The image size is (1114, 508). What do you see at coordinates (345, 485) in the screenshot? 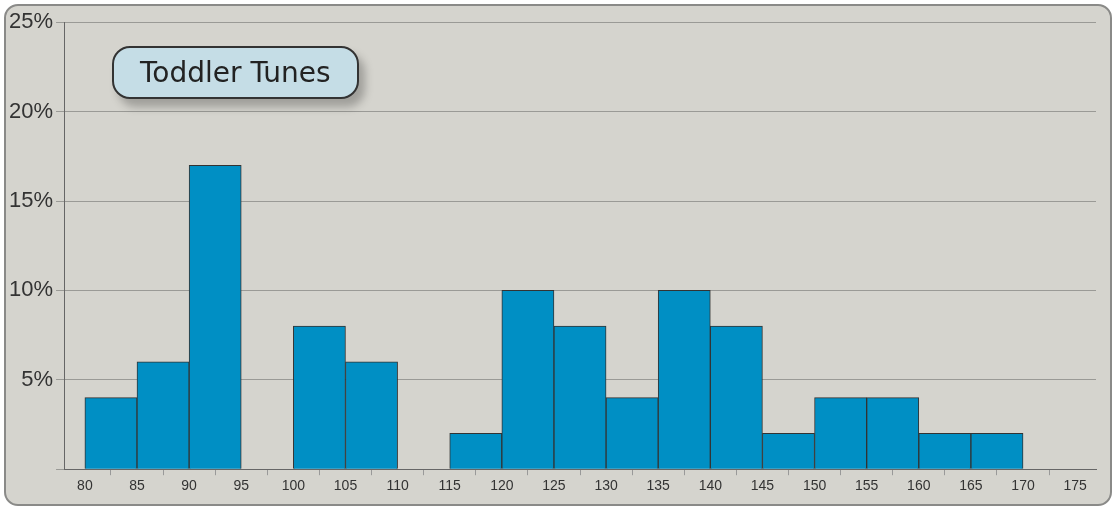
I see `x-tick-label: 105` at bounding box center [345, 485].